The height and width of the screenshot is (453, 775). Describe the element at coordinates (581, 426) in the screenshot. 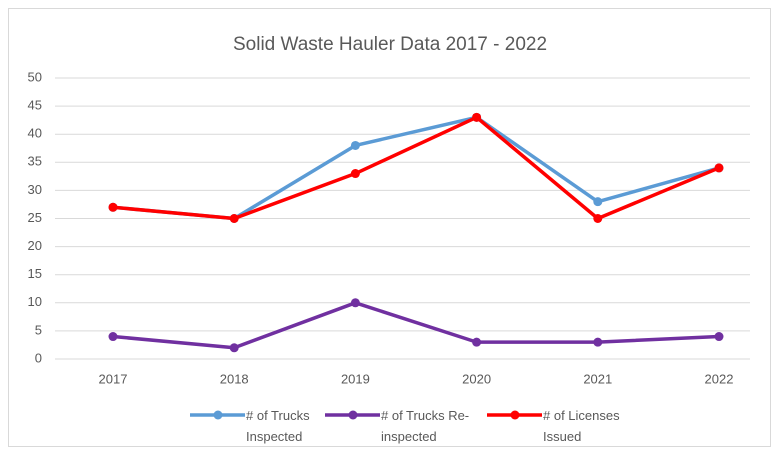

I see `legend-label: # of Licenses Issued` at that location.